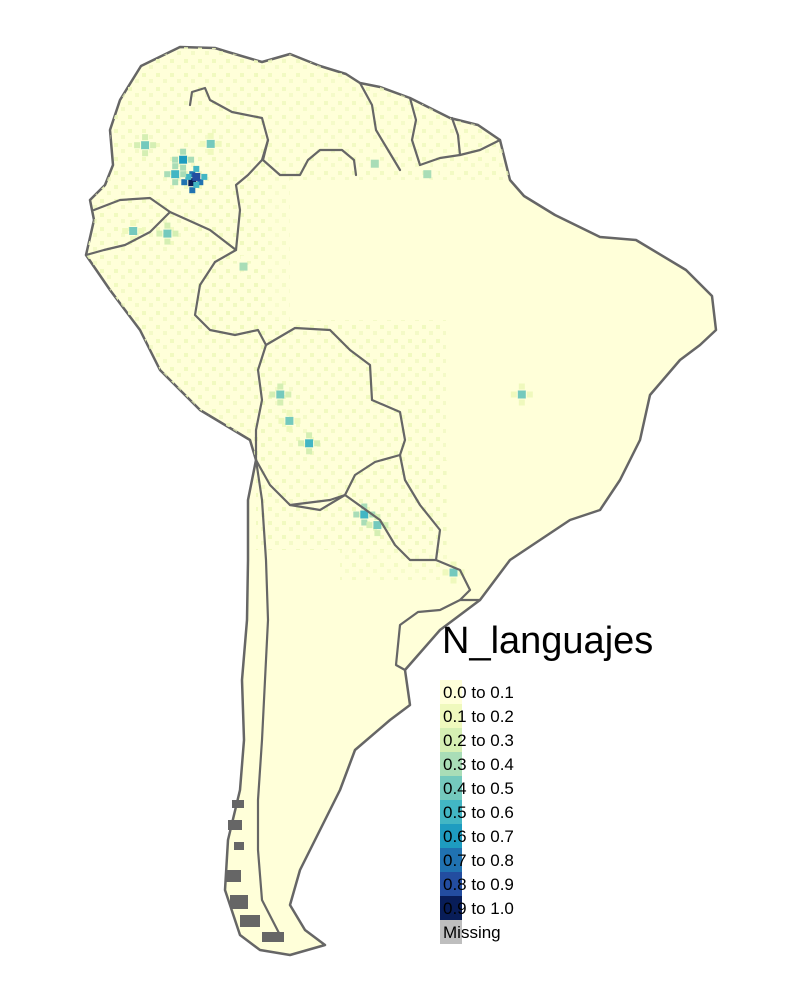  I want to click on legend-label: 0.0 to 0.1, so click(478, 692).